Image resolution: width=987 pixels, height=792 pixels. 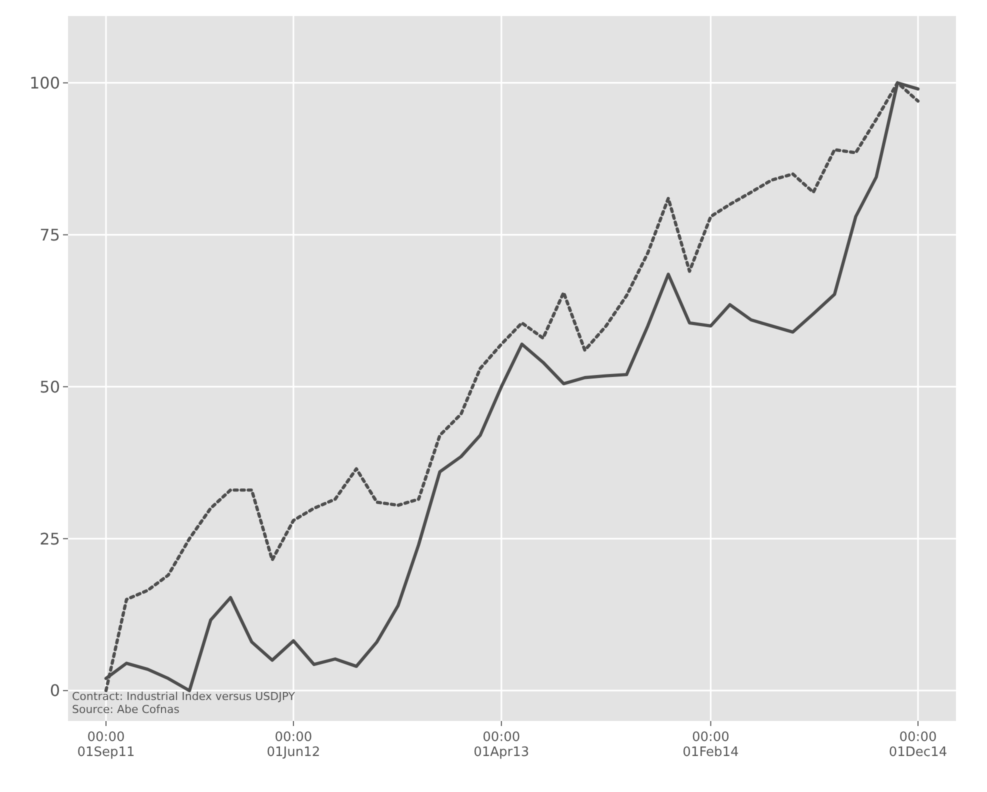 I want to click on annotation: Source: Abe Cofnas, so click(x=126, y=709).